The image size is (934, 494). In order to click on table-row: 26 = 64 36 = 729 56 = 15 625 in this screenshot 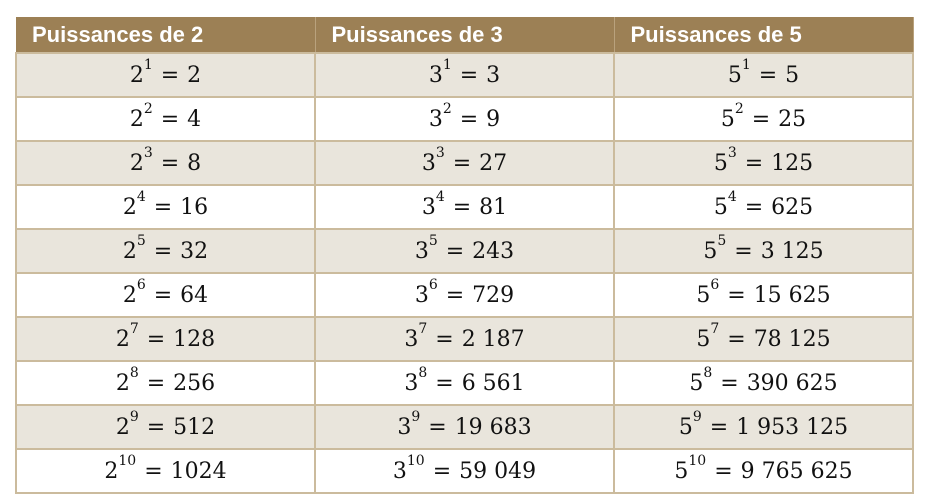, I will do `click(464, 295)`.